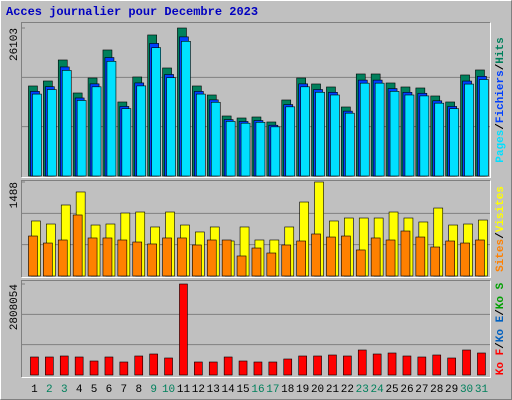 This screenshot has height=400, width=512. I want to click on x-tick-label: 29, so click(451, 390).